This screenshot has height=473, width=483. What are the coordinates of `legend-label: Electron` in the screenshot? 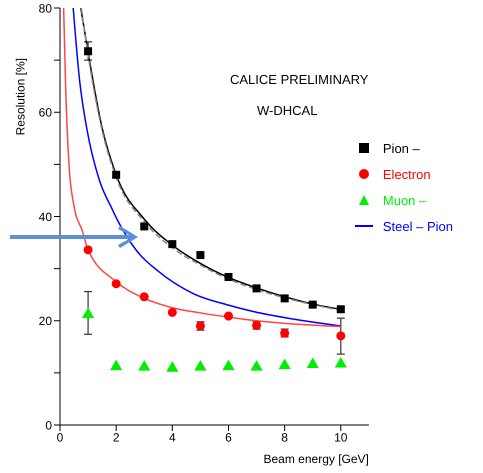 It's located at (406, 174).